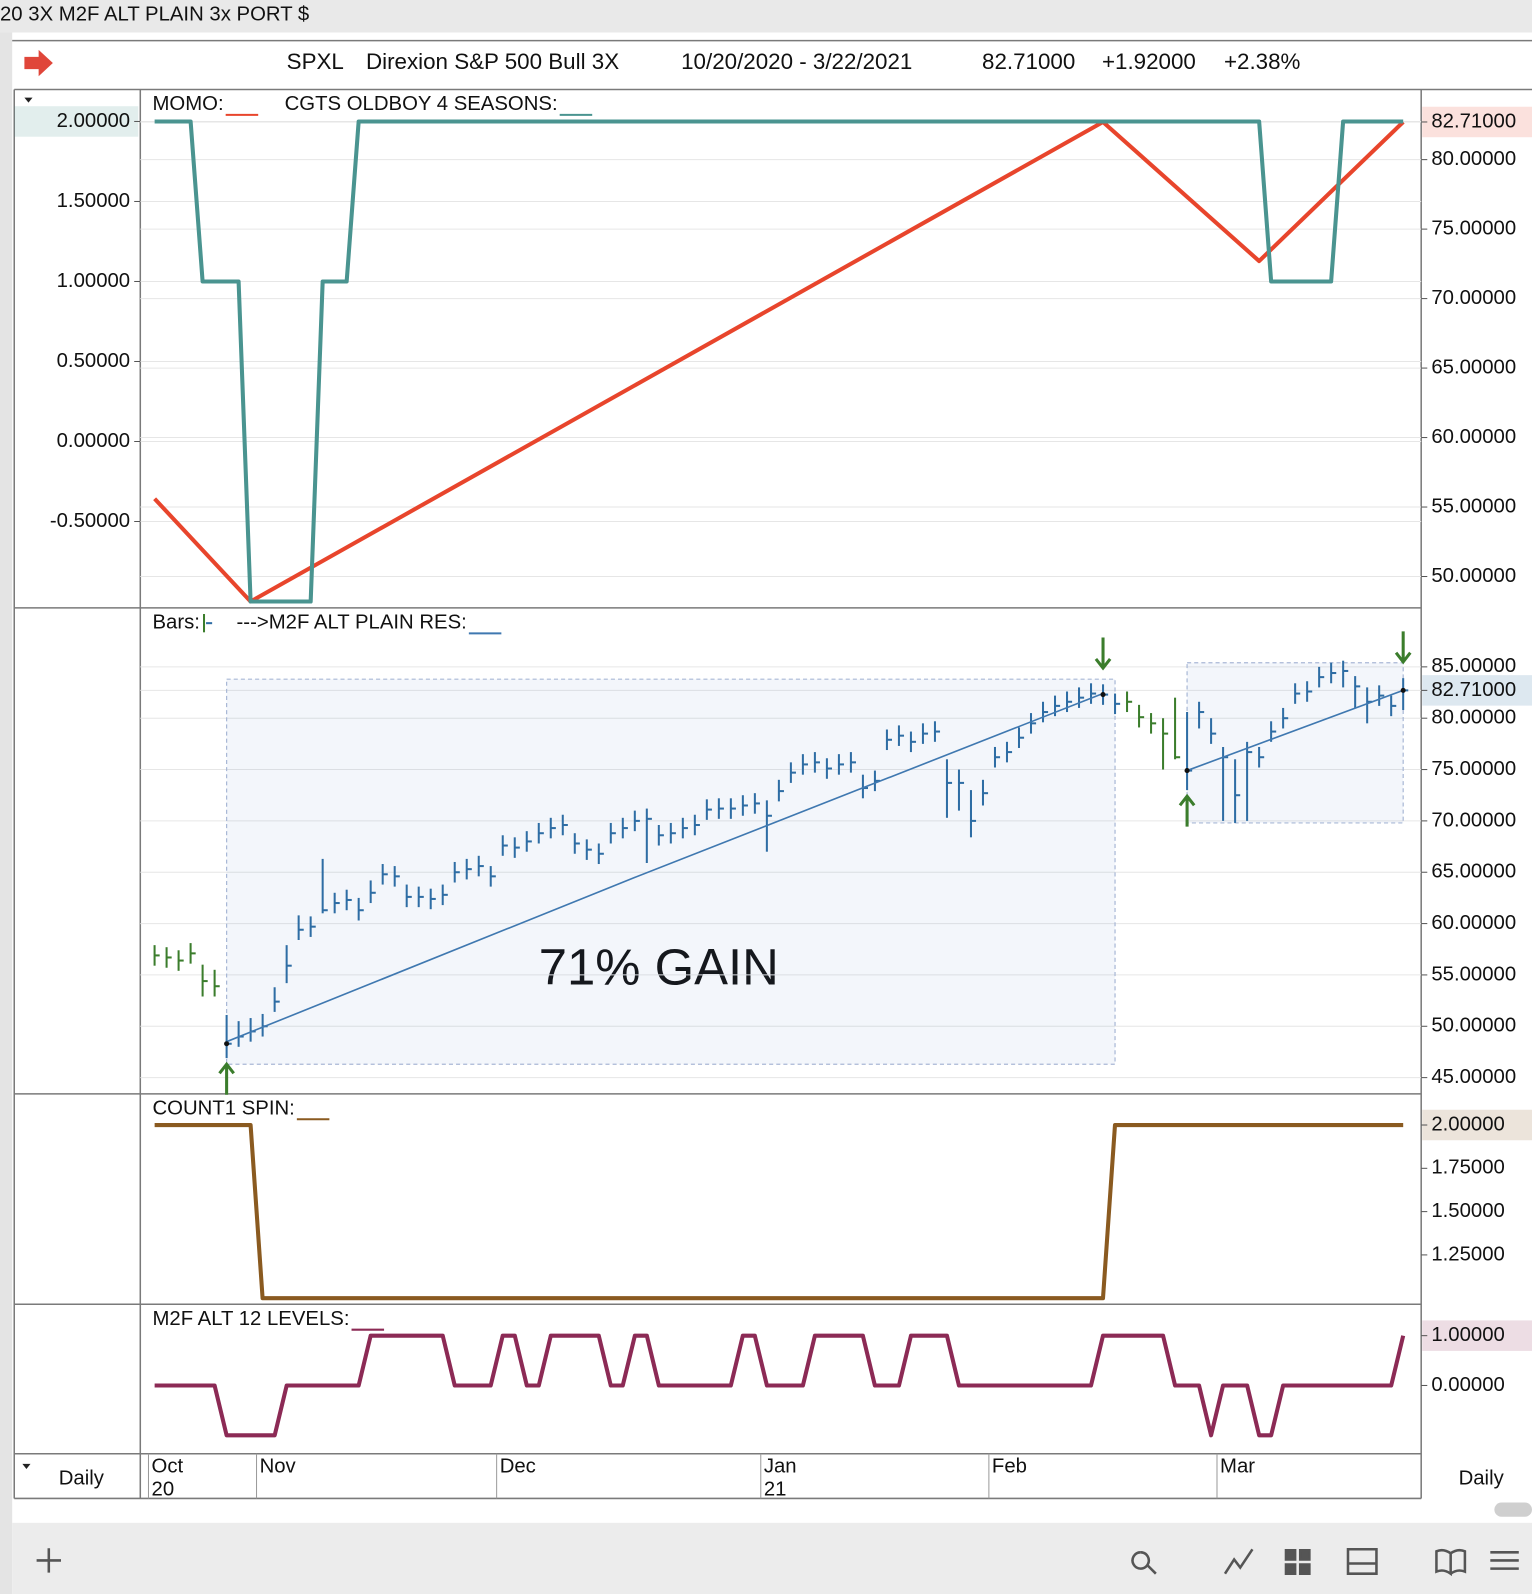 The image size is (1532, 1594). What do you see at coordinates (1297, 1562) in the screenshot?
I see `layout-button` at bounding box center [1297, 1562].